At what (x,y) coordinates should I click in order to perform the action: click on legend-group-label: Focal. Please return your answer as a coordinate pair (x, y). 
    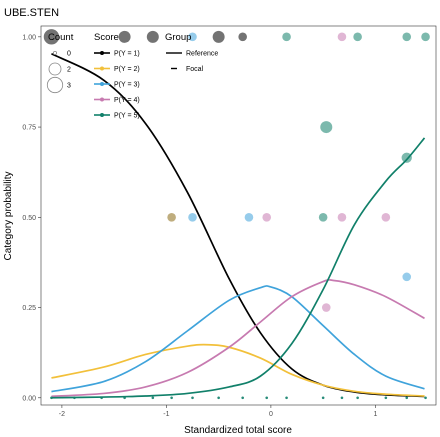
    Looking at the image, I should click on (195, 69).